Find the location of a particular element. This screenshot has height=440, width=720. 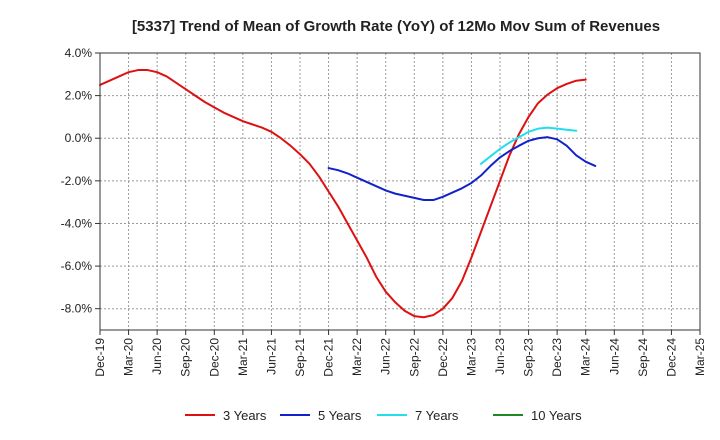

x-tick-label: Sep-20 is located at coordinates (186, 357).